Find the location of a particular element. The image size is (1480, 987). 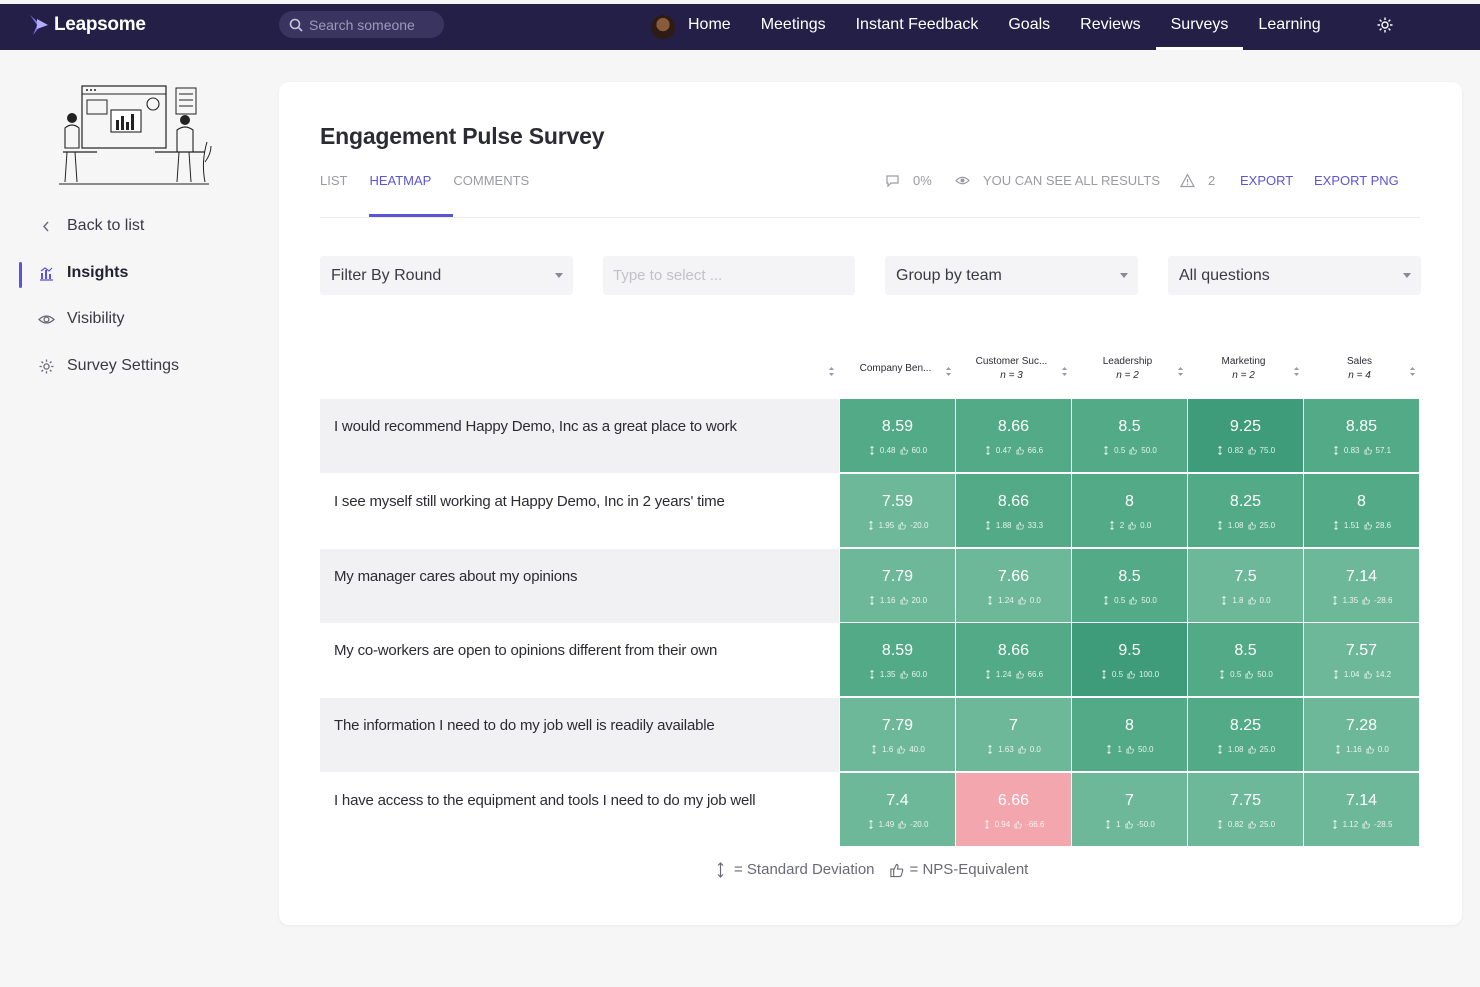

gear-icon is located at coordinates (46, 366).